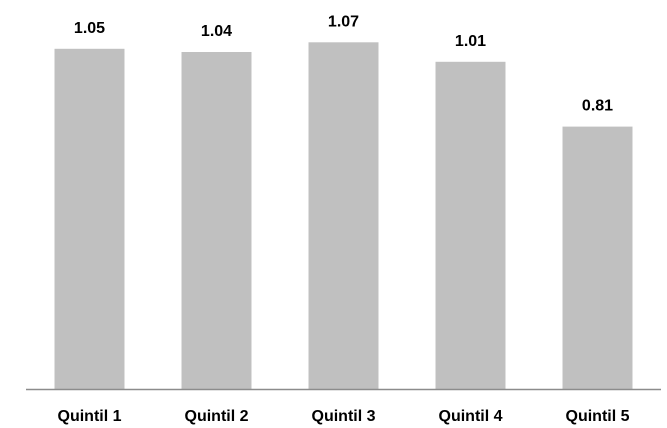 The image size is (667, 428). I want to click on x-tick-label-4: Quintil 4, so click(471, 416).